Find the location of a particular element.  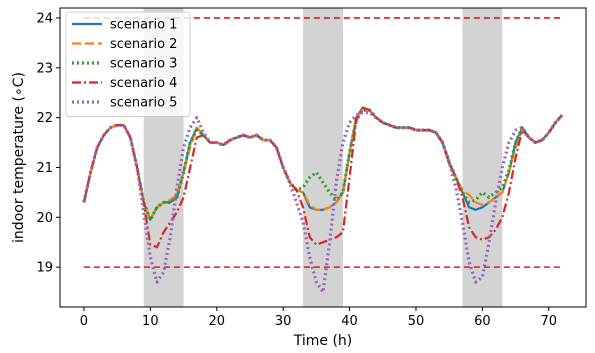

x-axis-label: Time (h) is located at coordinates (323, 341).